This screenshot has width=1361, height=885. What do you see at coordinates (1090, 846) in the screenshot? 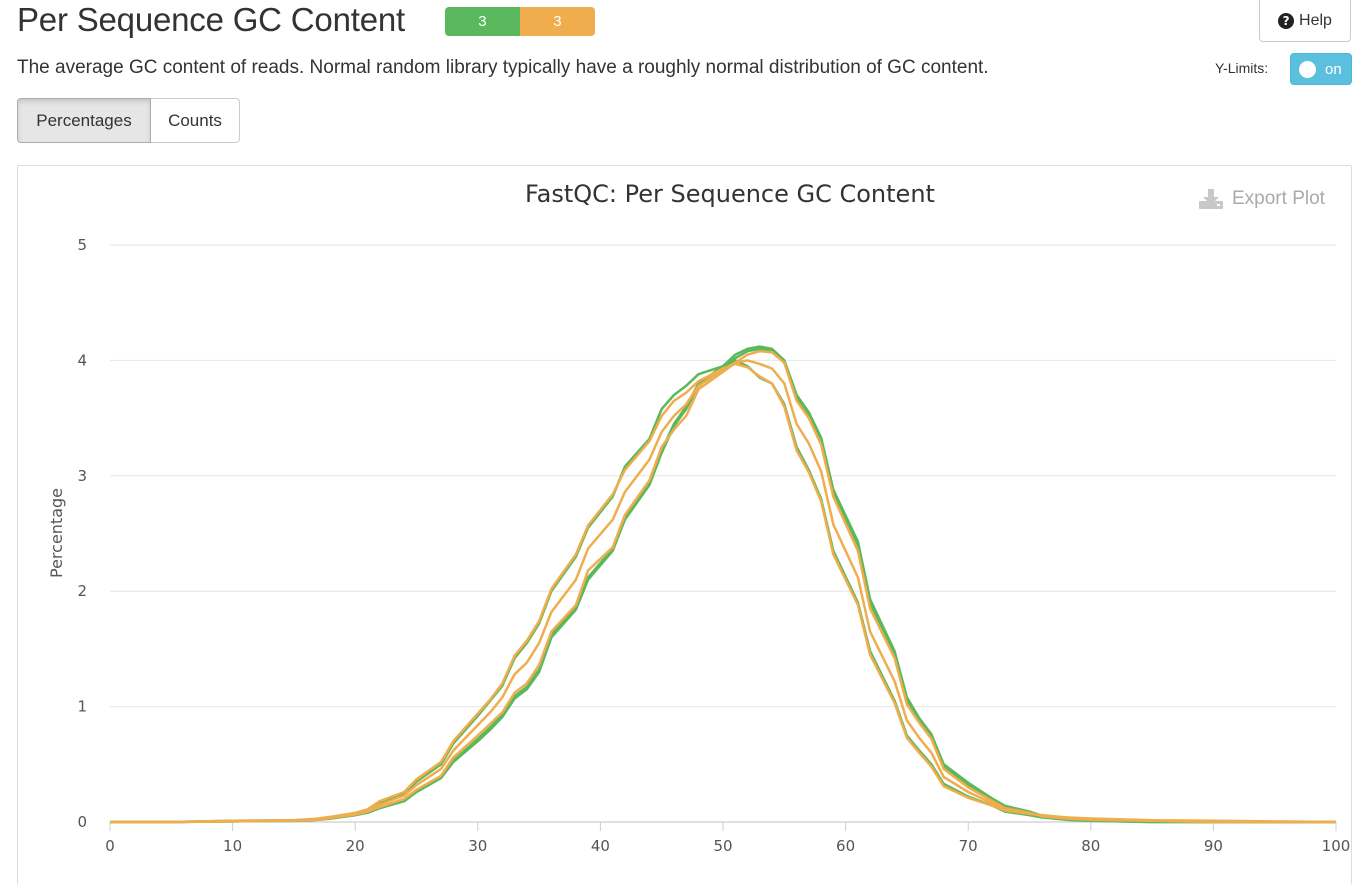
I see `x-tick-label: 80` at bounding box center [1090, 846].